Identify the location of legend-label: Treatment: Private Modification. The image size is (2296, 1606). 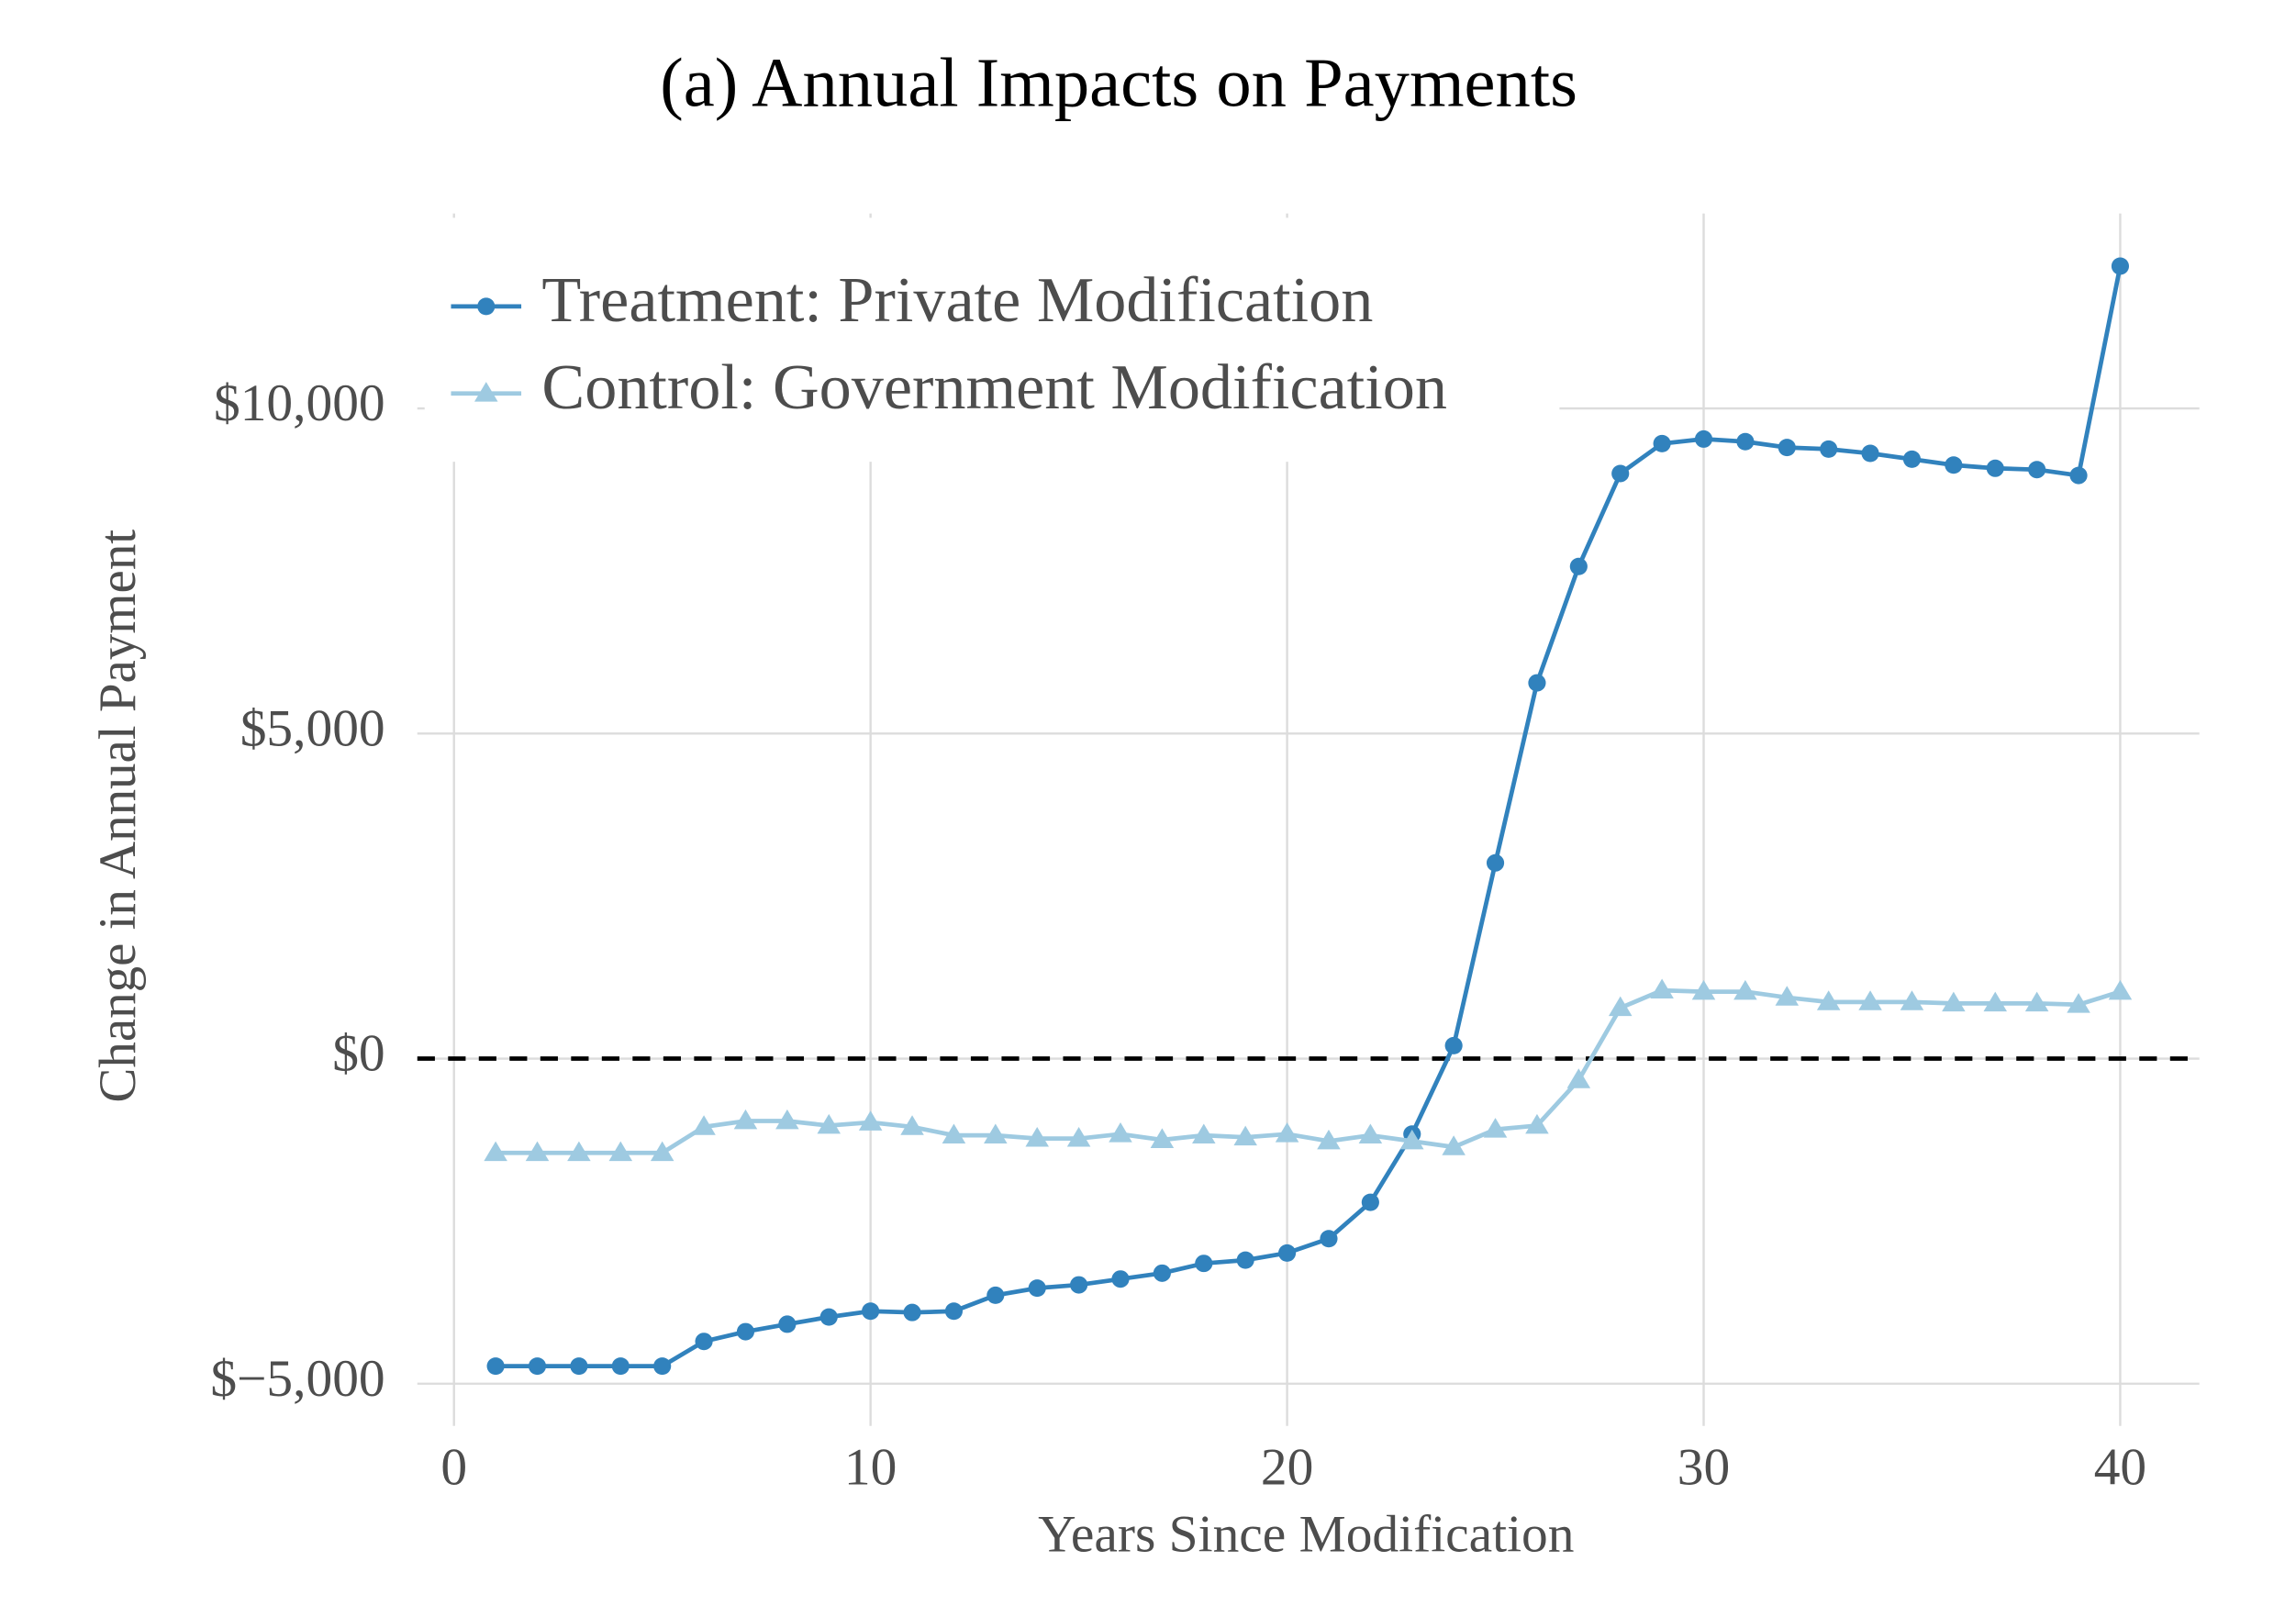
(957, 300).